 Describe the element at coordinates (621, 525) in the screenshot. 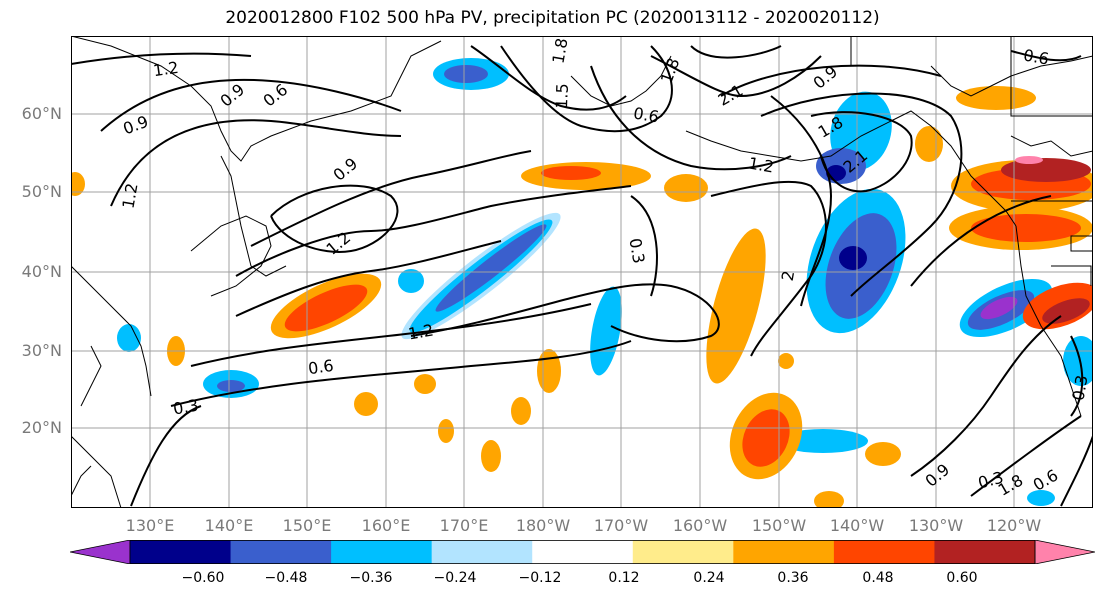

I see `lon-label-170w: 170°W` at that location.